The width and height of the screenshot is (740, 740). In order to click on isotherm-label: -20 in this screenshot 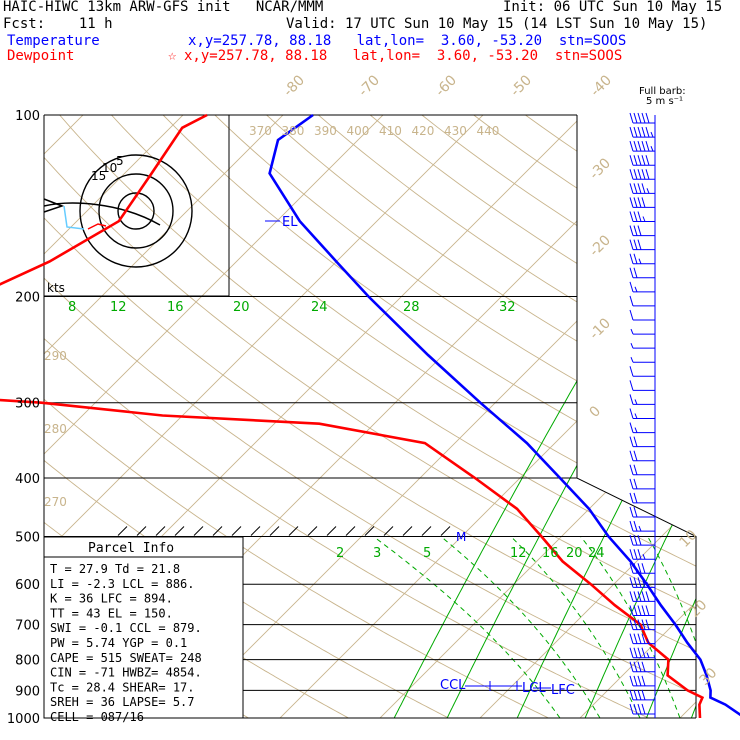, I will do `click(600, 245)`.